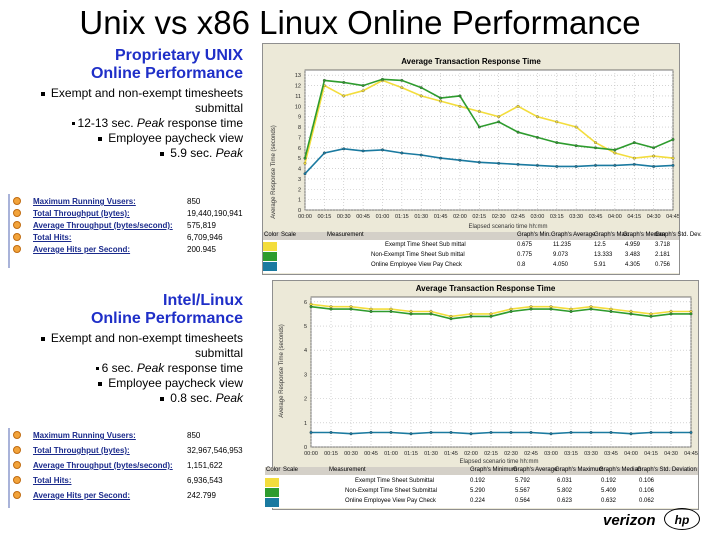 The height and width of the screenshot is (540, 720). What do you see at coordinates (126, 153) in the screenshot?
I see `unix-bullet-4: 5.9 sec. Peak` at bounding box center [126, 153].